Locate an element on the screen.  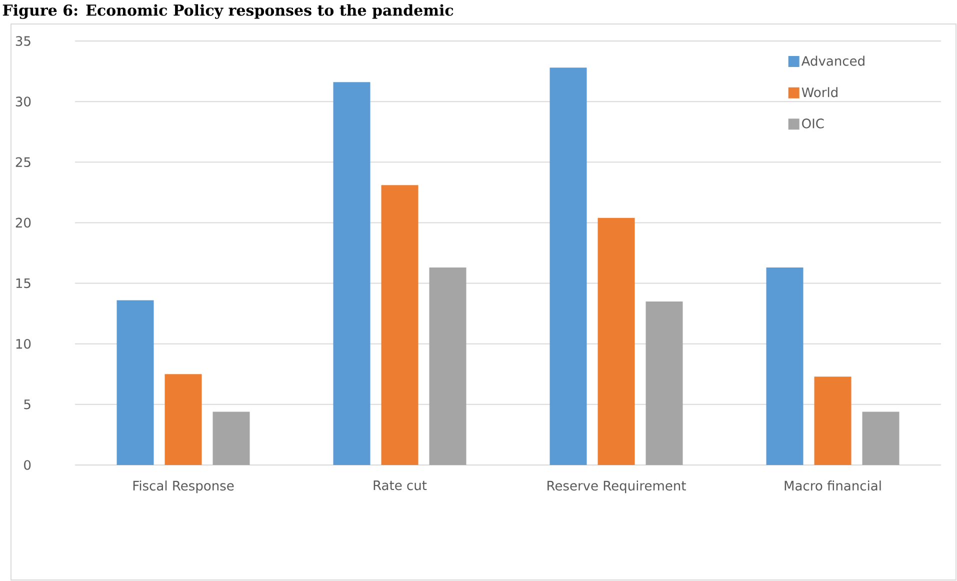
y-tick-label: 35 is located at coordinates (23, 41).